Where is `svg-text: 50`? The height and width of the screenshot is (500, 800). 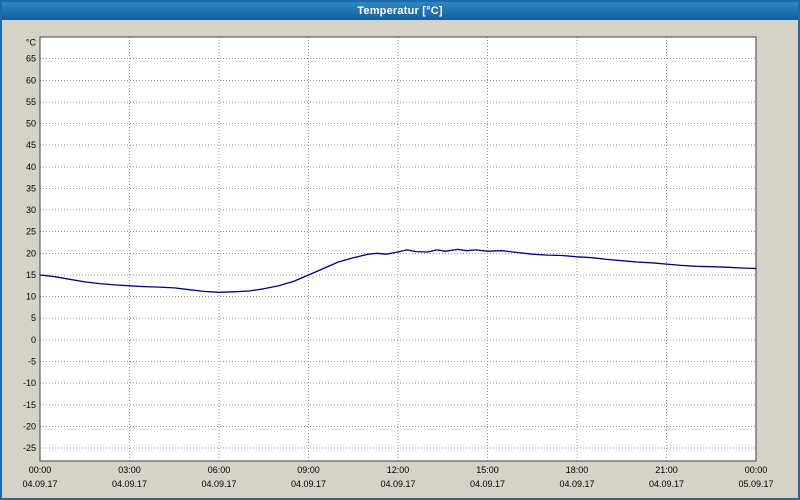
svg-text: 50 is located at coordinates (31, 124).